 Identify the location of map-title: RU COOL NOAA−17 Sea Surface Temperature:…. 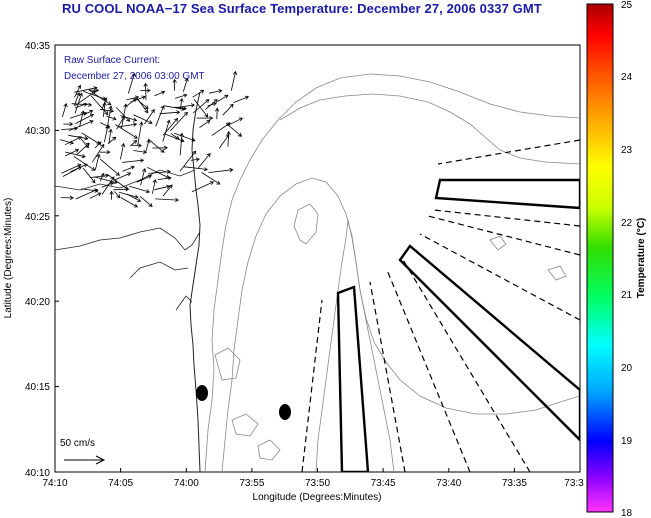
(302, 8).